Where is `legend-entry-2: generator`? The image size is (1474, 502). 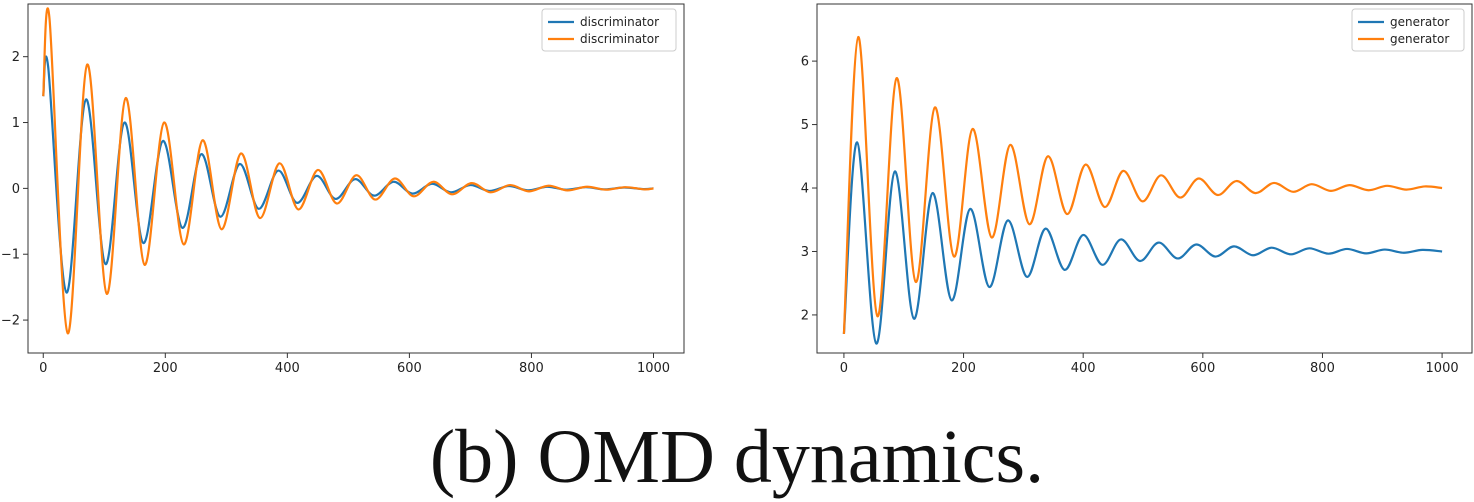
legend-entry-2: generator is located at coordinates (1419, 39).